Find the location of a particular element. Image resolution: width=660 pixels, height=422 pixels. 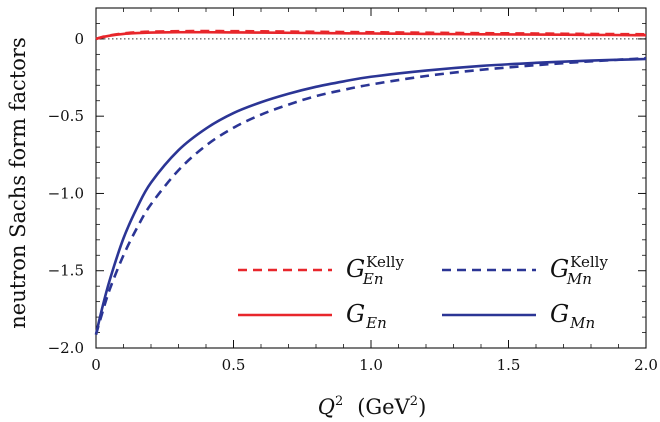

x-tick-label: 1.0 is located at coordinates (371, 365).